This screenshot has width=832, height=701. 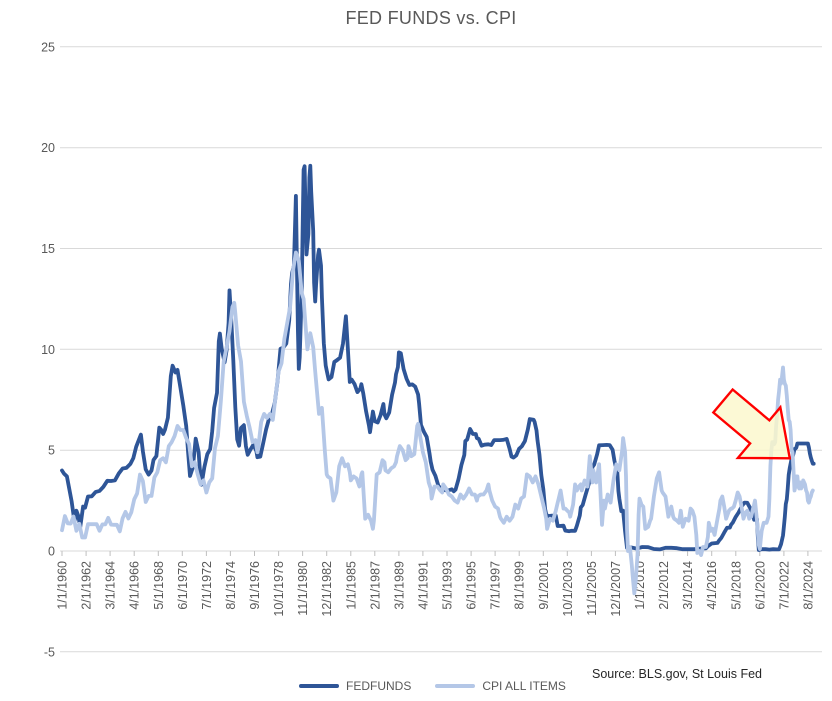 I want to click on svg-text: 8/1/1999, so click(x=520, y=585).